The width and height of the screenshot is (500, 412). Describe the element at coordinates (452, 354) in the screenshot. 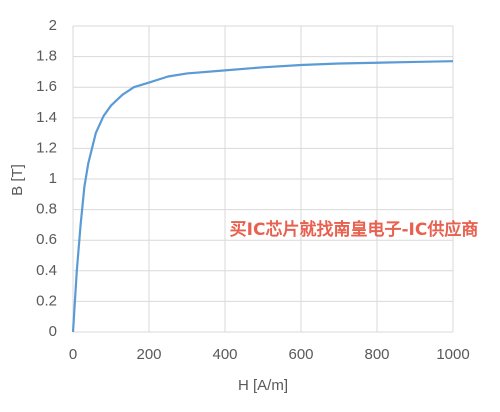

I see `x-tick-label: 1000` at that location.